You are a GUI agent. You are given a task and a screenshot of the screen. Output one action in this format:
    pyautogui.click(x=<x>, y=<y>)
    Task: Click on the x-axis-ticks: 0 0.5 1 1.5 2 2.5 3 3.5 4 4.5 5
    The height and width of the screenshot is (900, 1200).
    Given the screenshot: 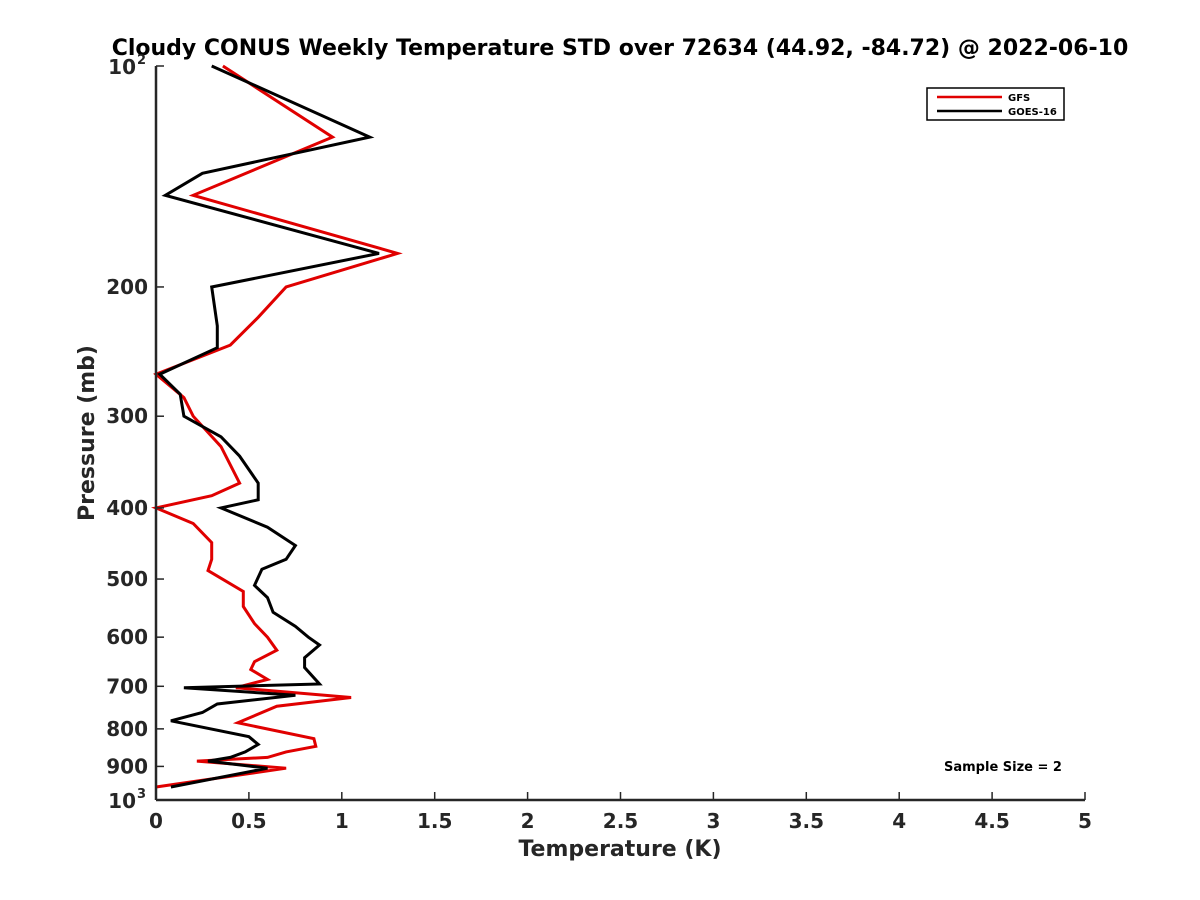 What is the action you would take?
    pyautogui.click(x=620, y=812)
    